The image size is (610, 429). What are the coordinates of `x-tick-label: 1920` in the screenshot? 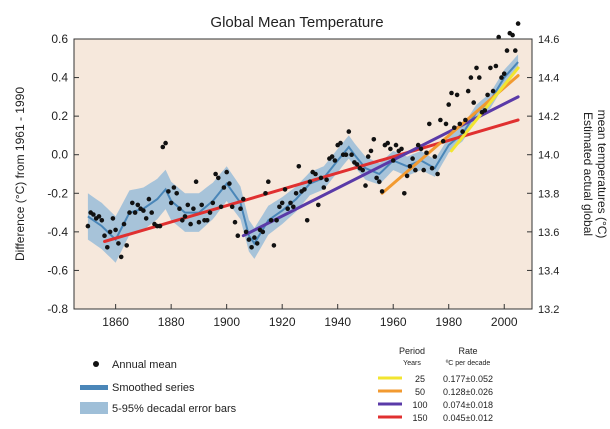 It's located at (282, 322).